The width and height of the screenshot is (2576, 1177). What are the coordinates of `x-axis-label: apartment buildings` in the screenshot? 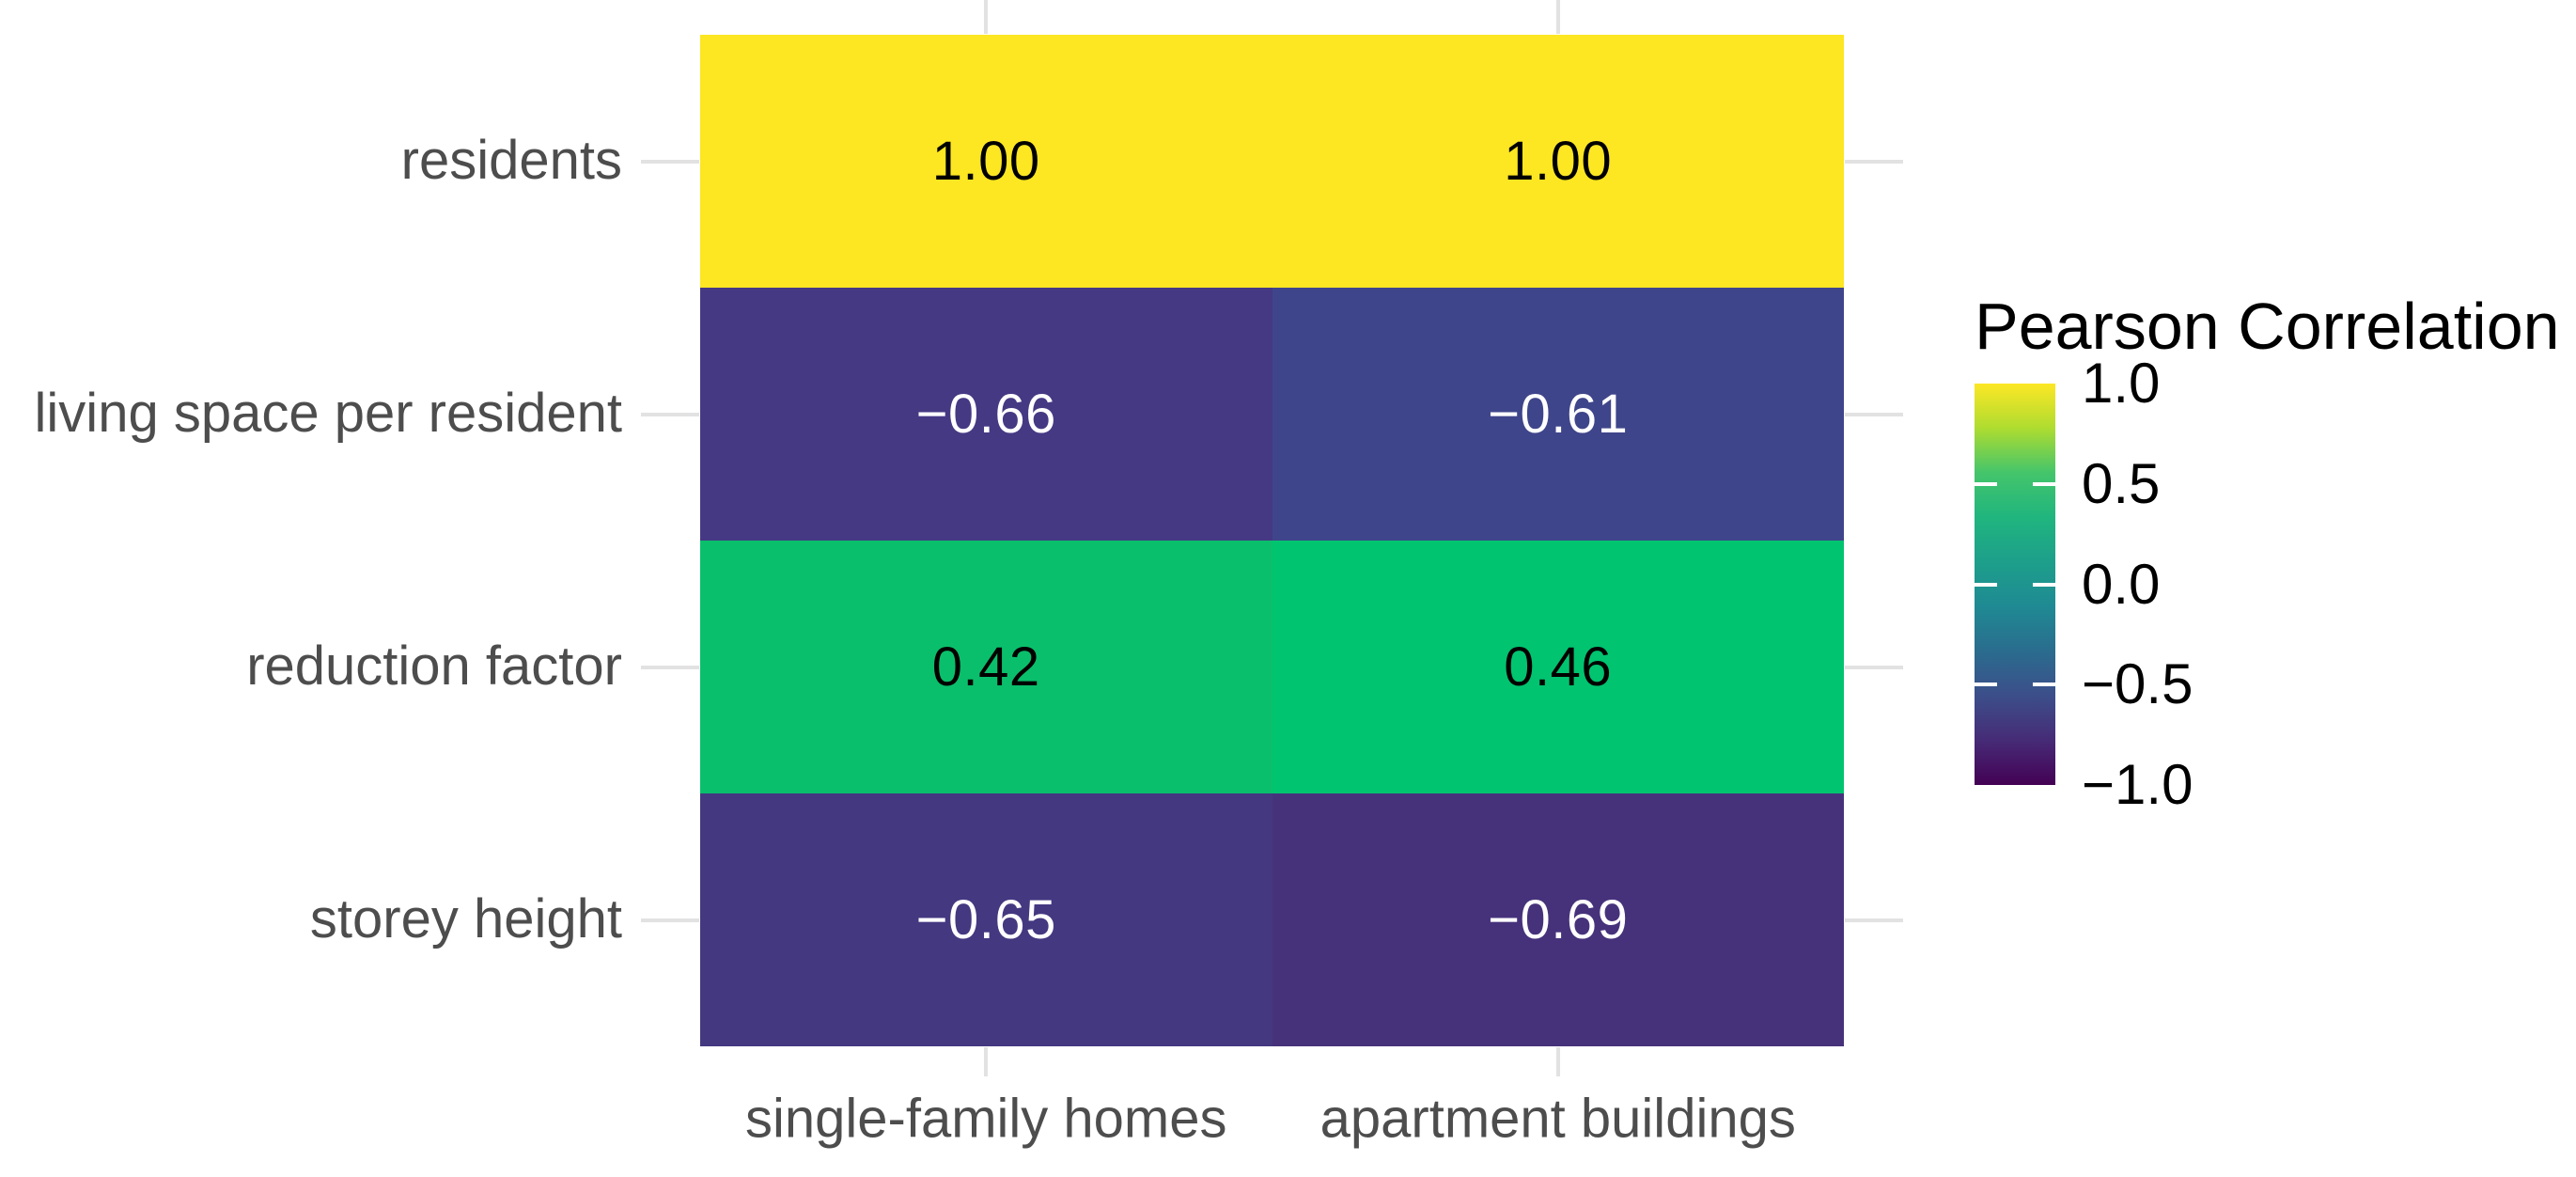 It's located at (1557, 1119).